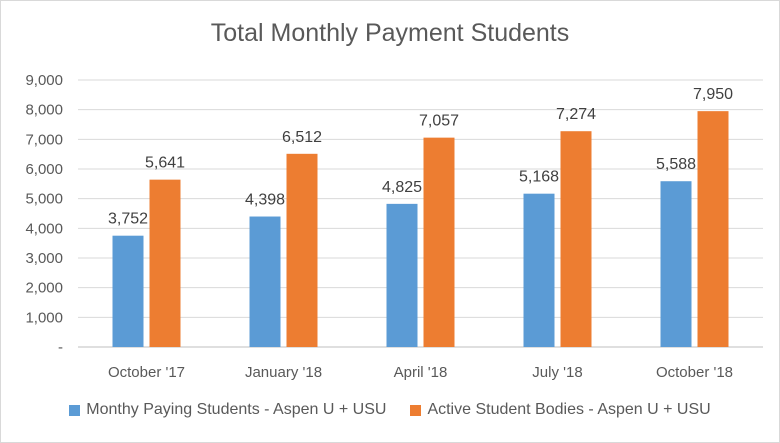 The image size is (780, 443). Describe the element at coordinates (44, 80) in the screenshot. I see `y-tick-label: 9,000` at that location.